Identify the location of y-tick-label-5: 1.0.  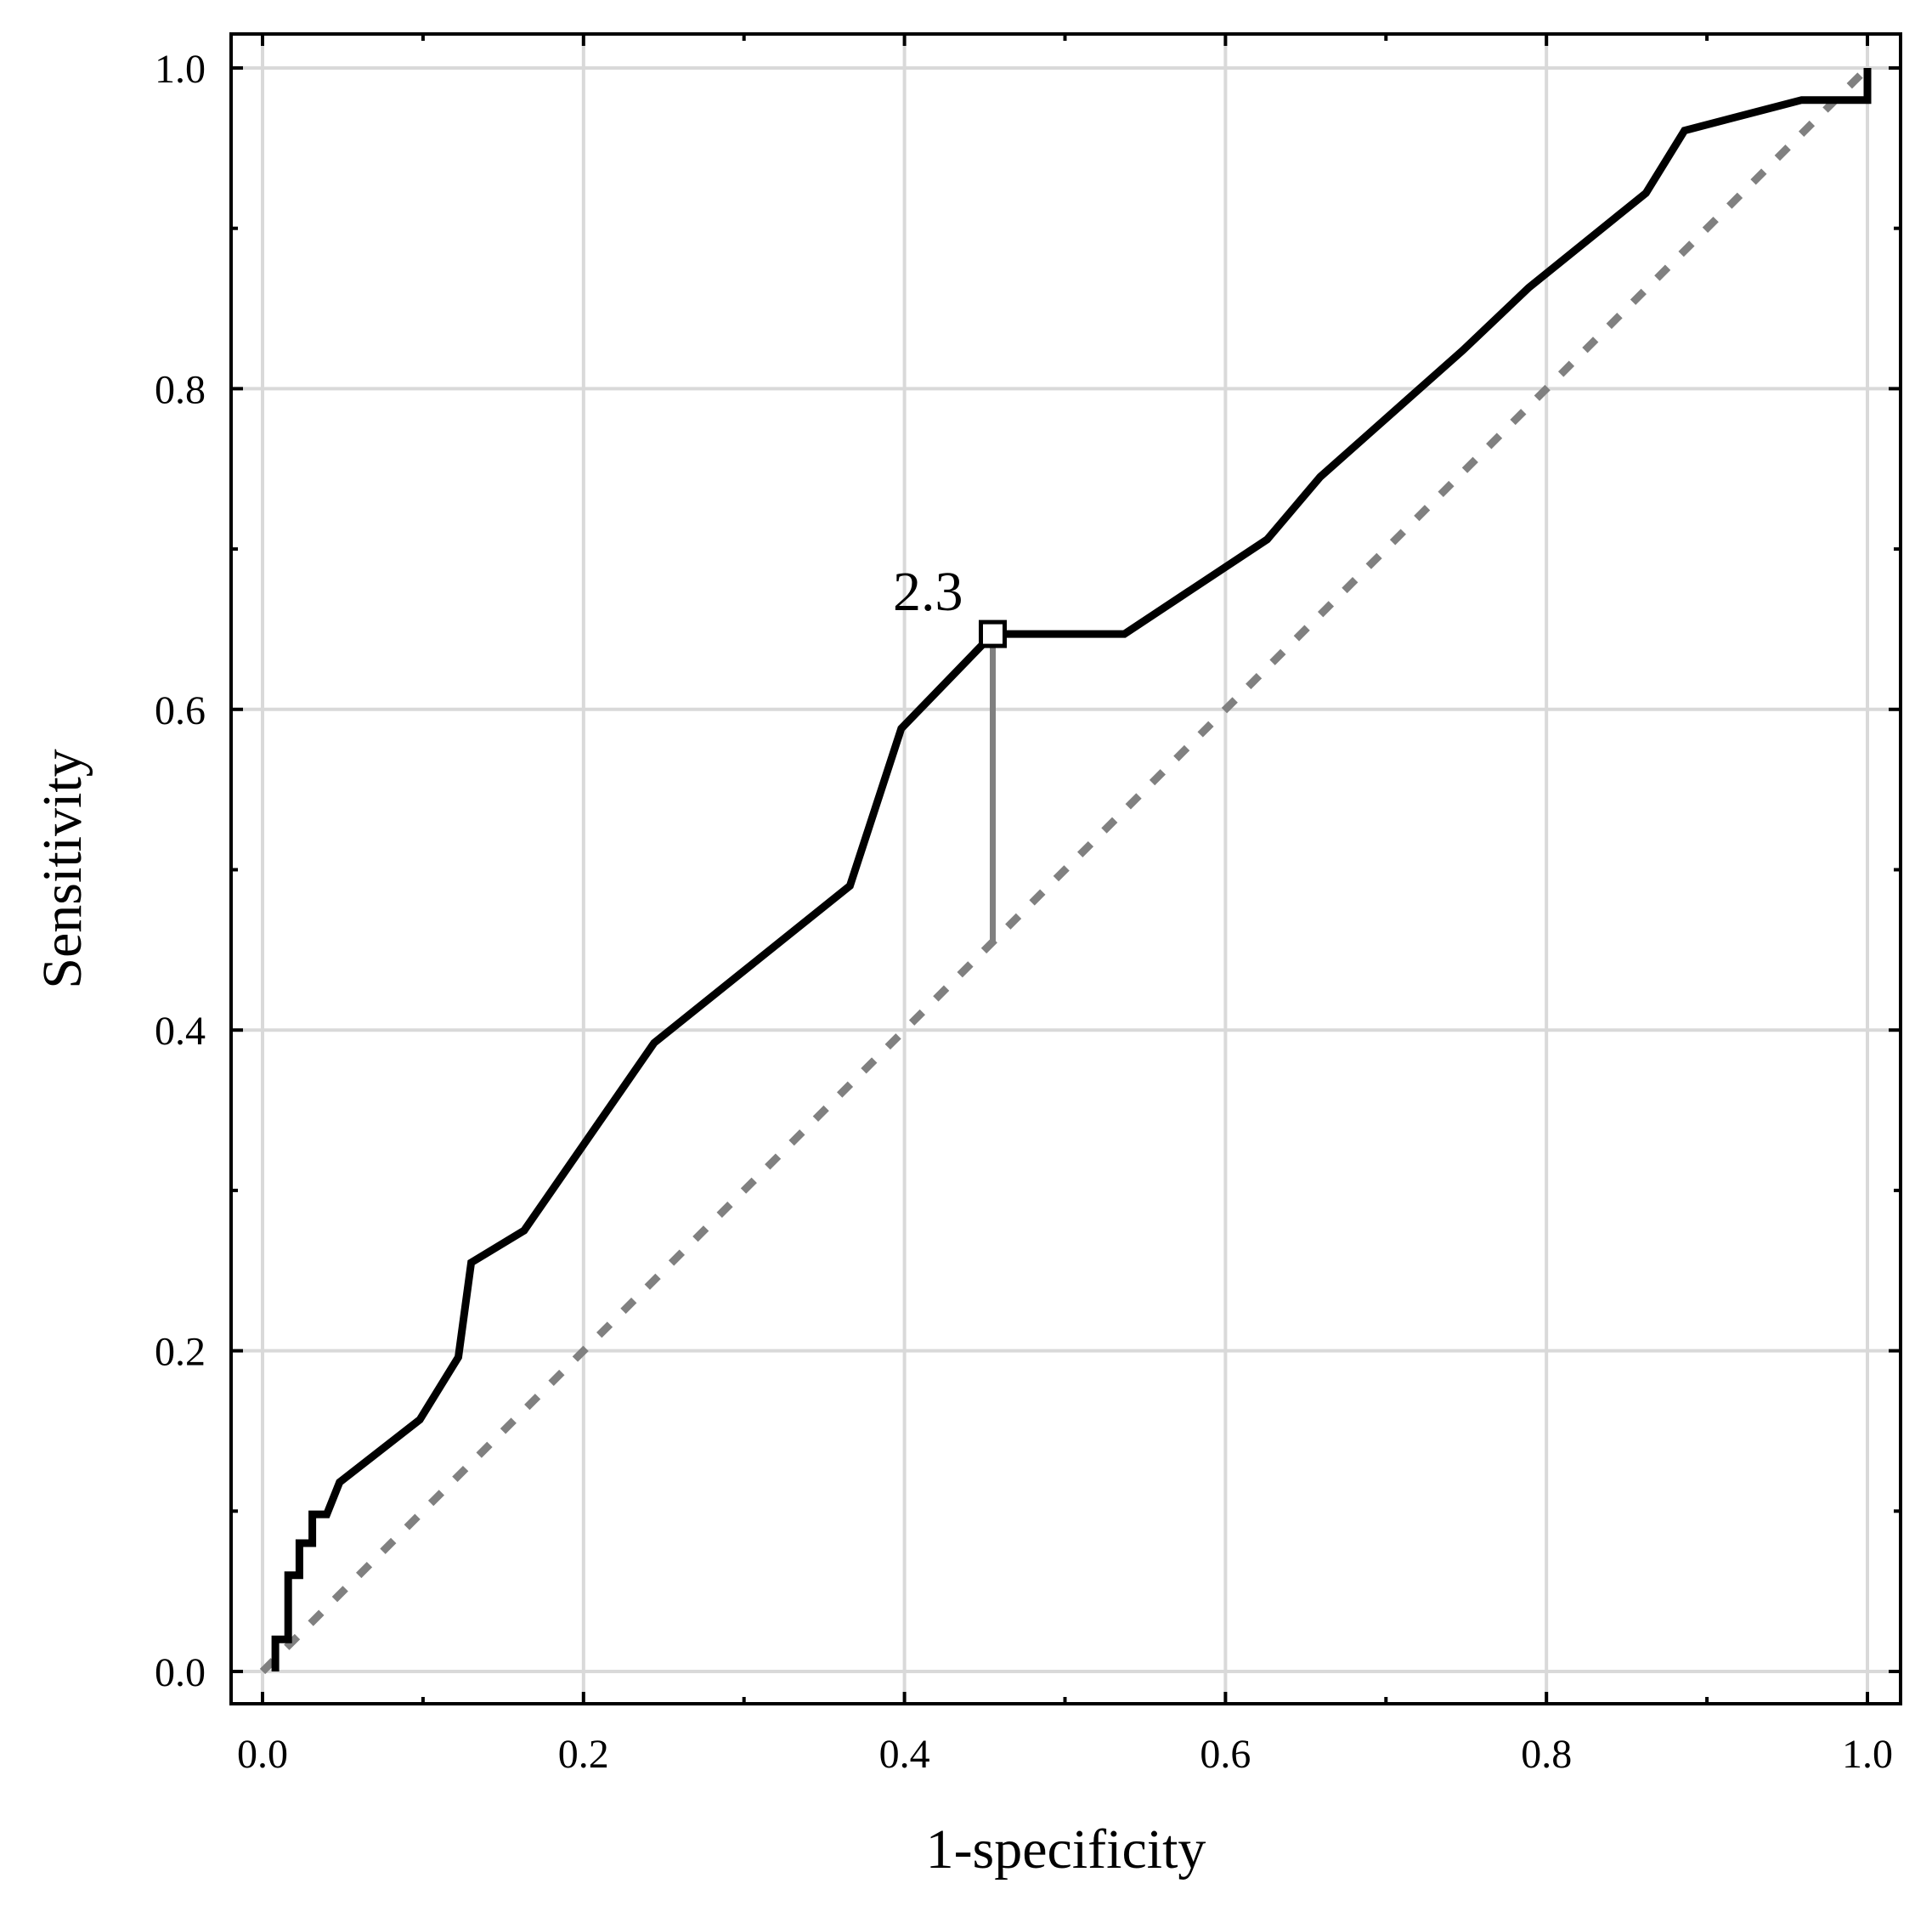
(180, 69).